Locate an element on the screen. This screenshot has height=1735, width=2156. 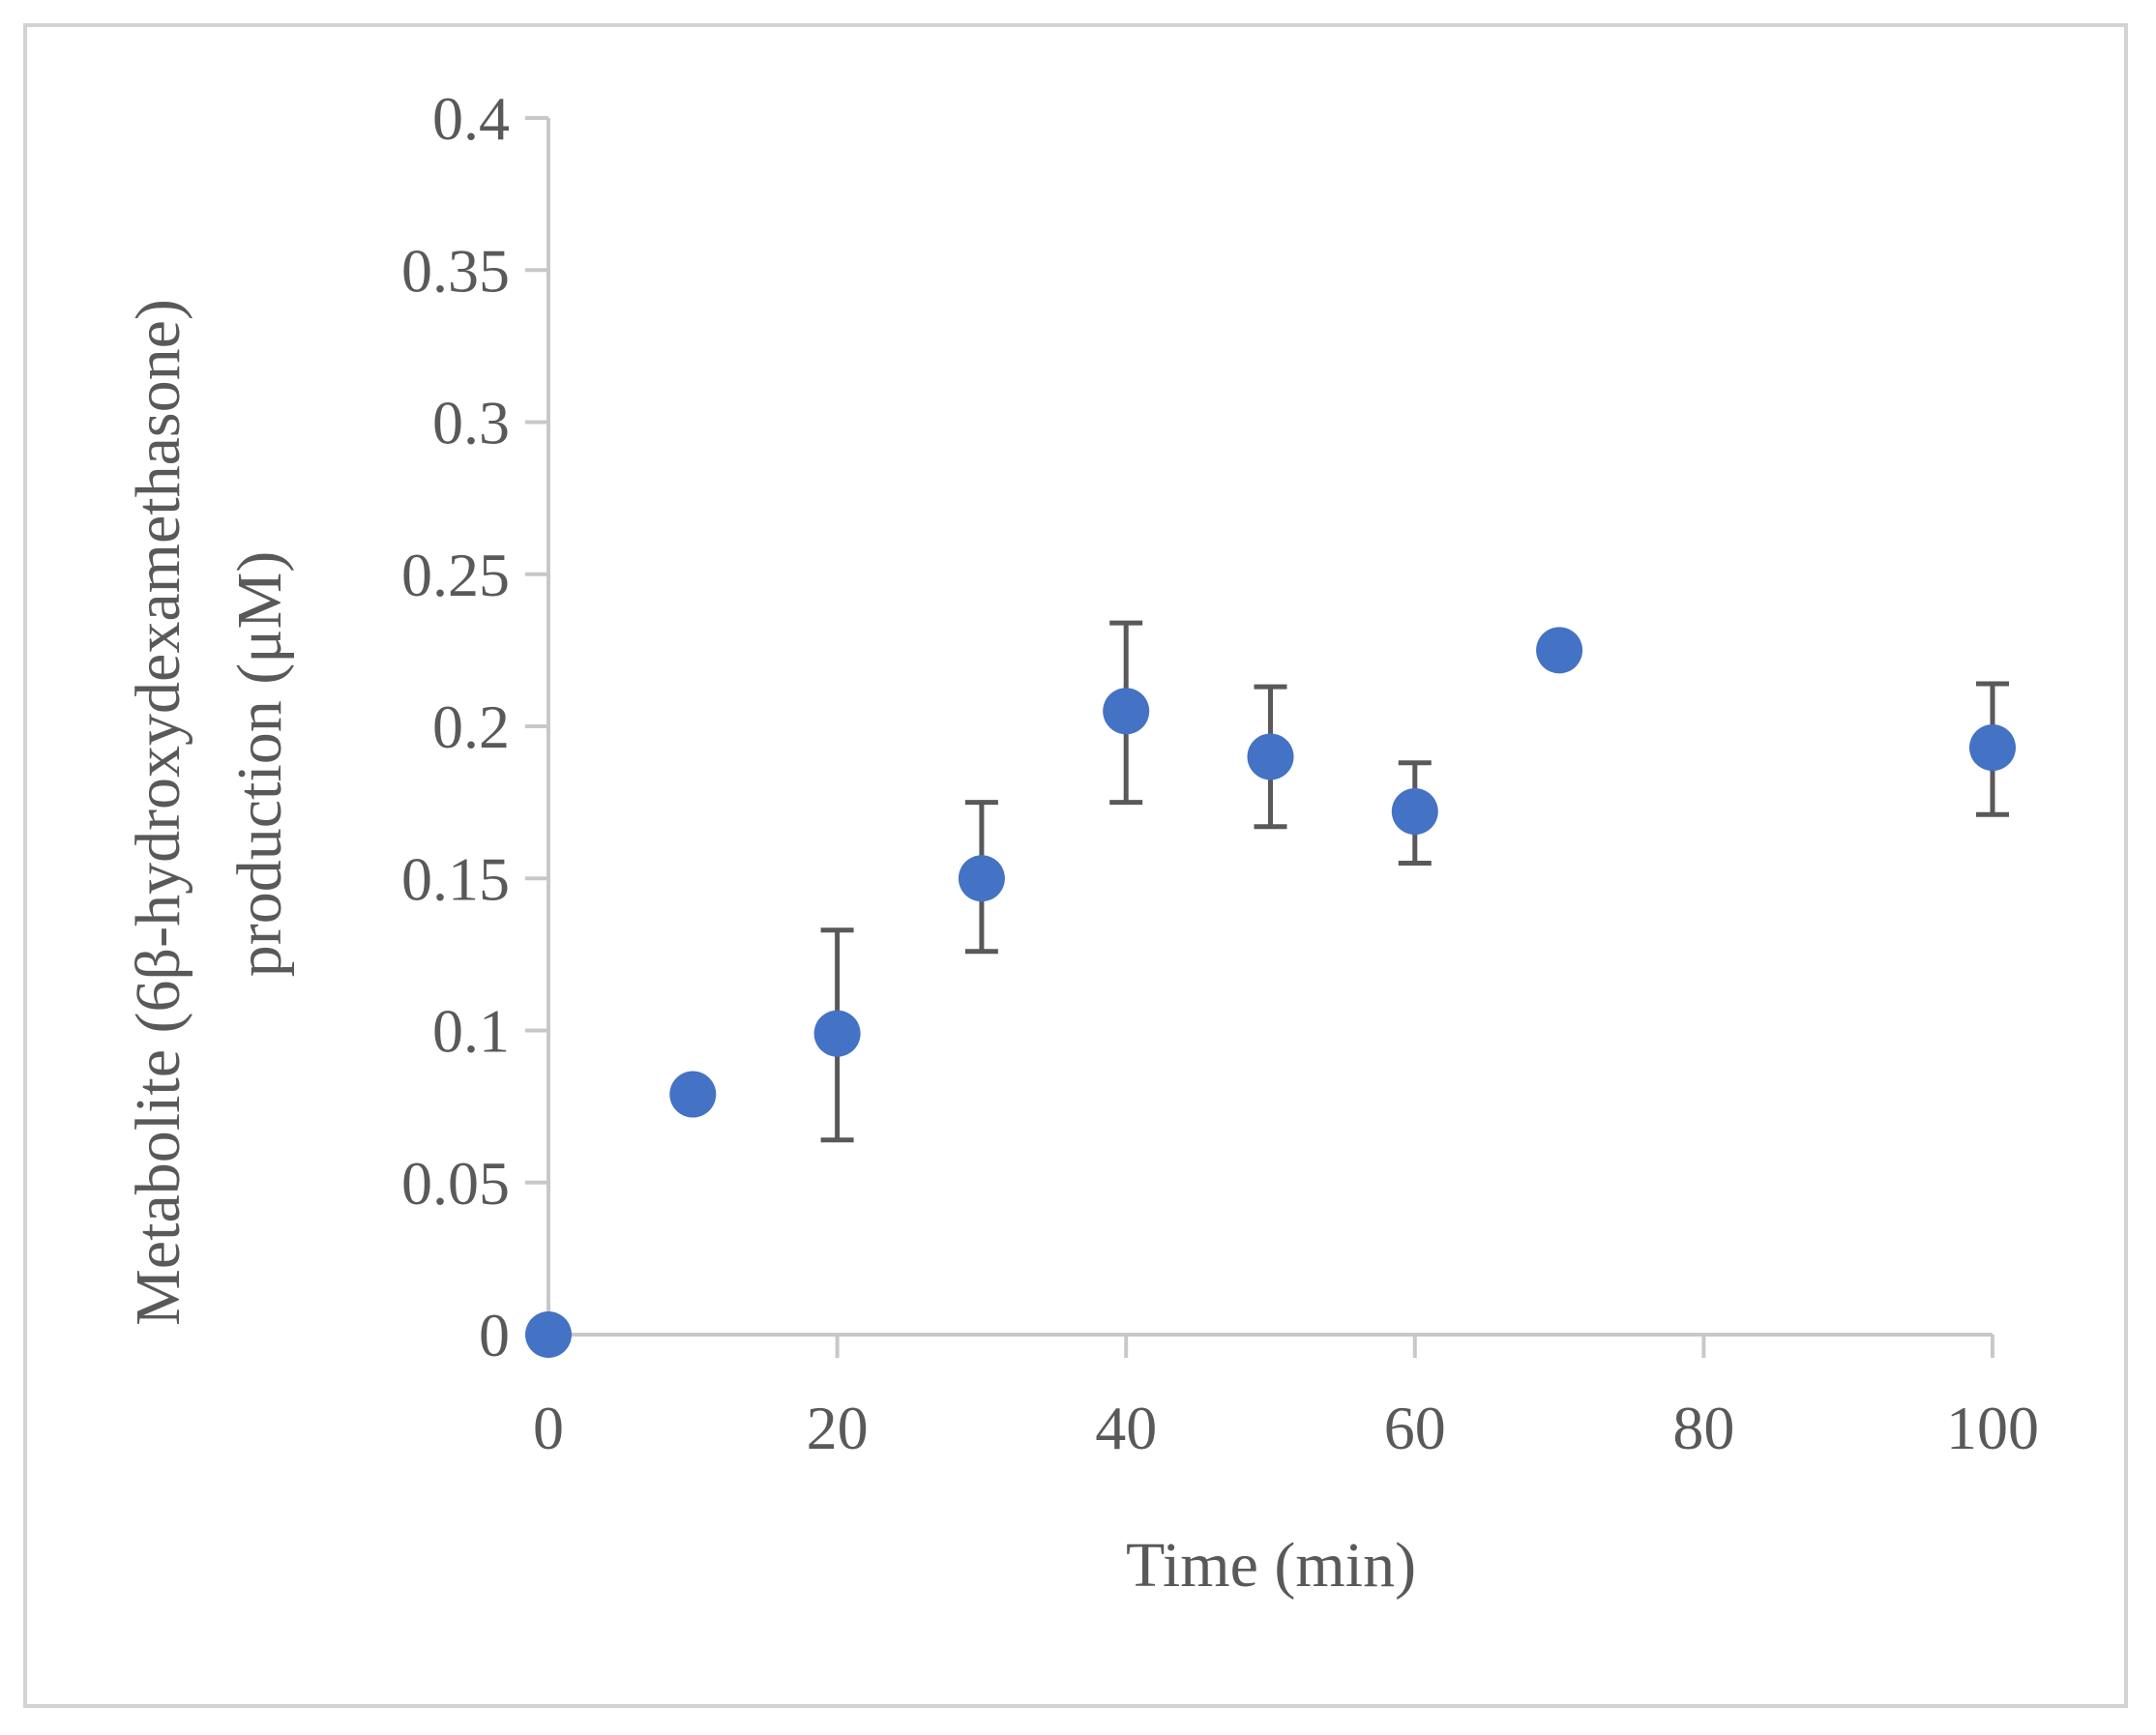
y-tick-label: 0.2 is located at coordinates (471, 726).